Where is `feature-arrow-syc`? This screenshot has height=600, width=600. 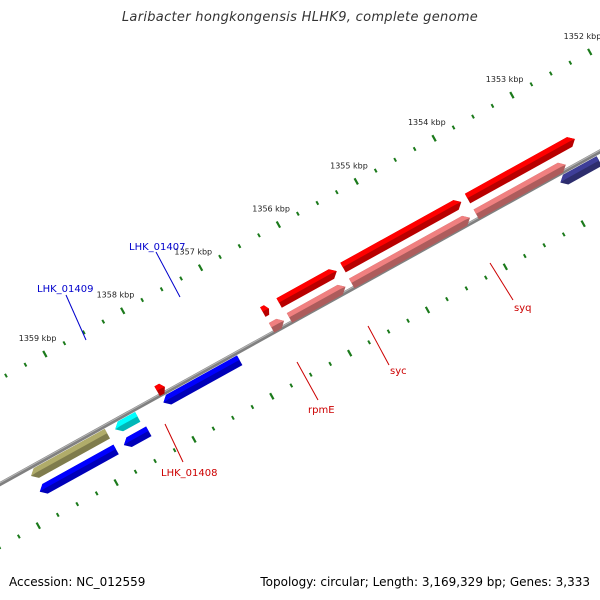
feature-arrow-syc is located at coordinates (401, 234).